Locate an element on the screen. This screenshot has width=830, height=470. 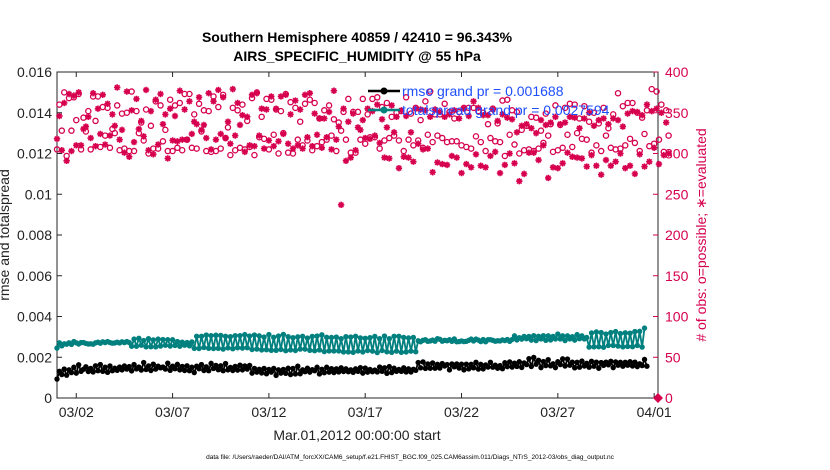
x-tick-label: 04/01 is located at coordinates (654, 412).